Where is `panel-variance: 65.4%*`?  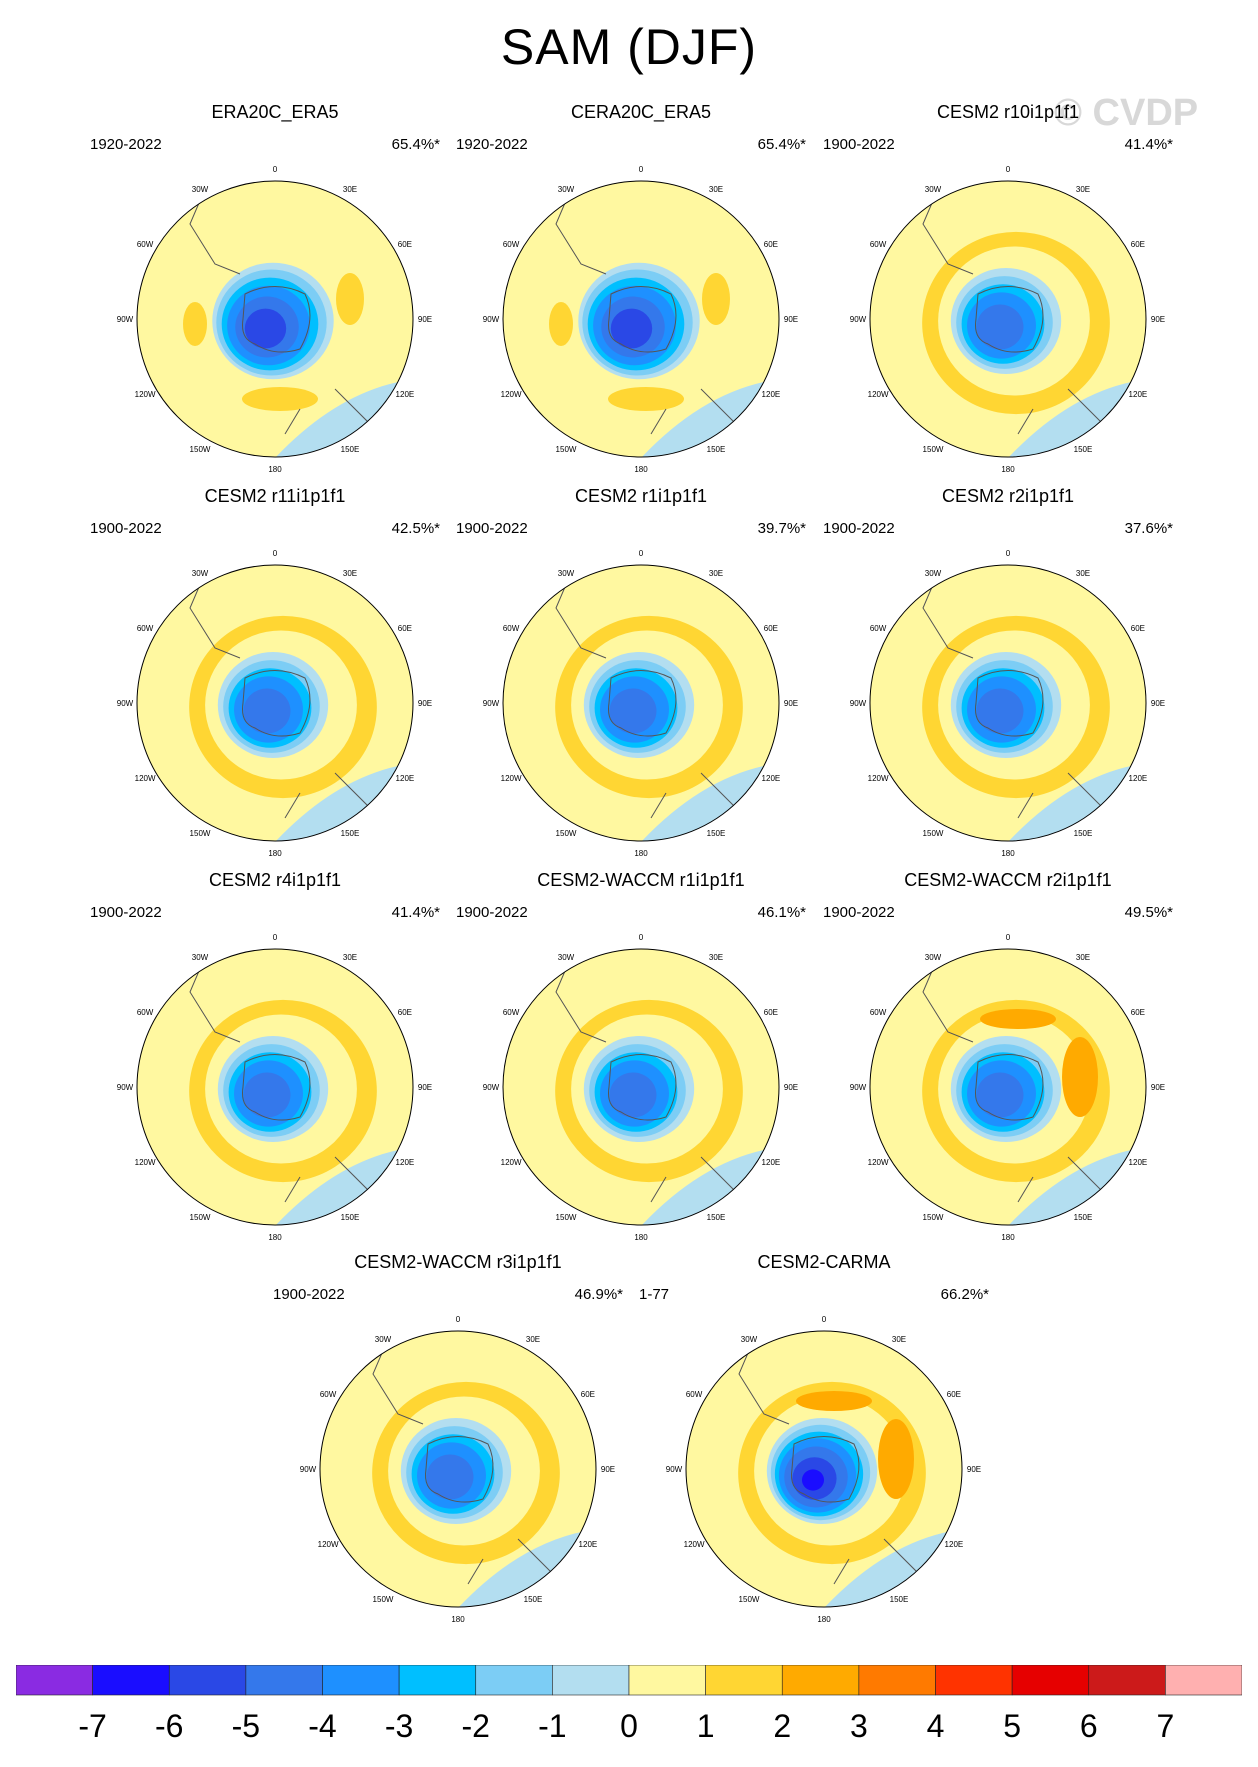 panel-variance: 65.4%* is located at coordinates (781, 144).